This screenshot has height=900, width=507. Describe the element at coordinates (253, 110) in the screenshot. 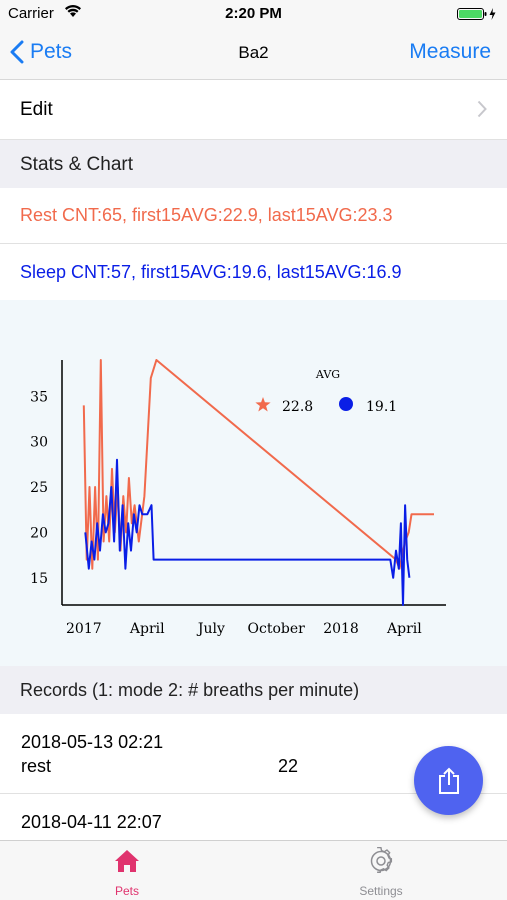

I see `edit-row: Edit` at that location.